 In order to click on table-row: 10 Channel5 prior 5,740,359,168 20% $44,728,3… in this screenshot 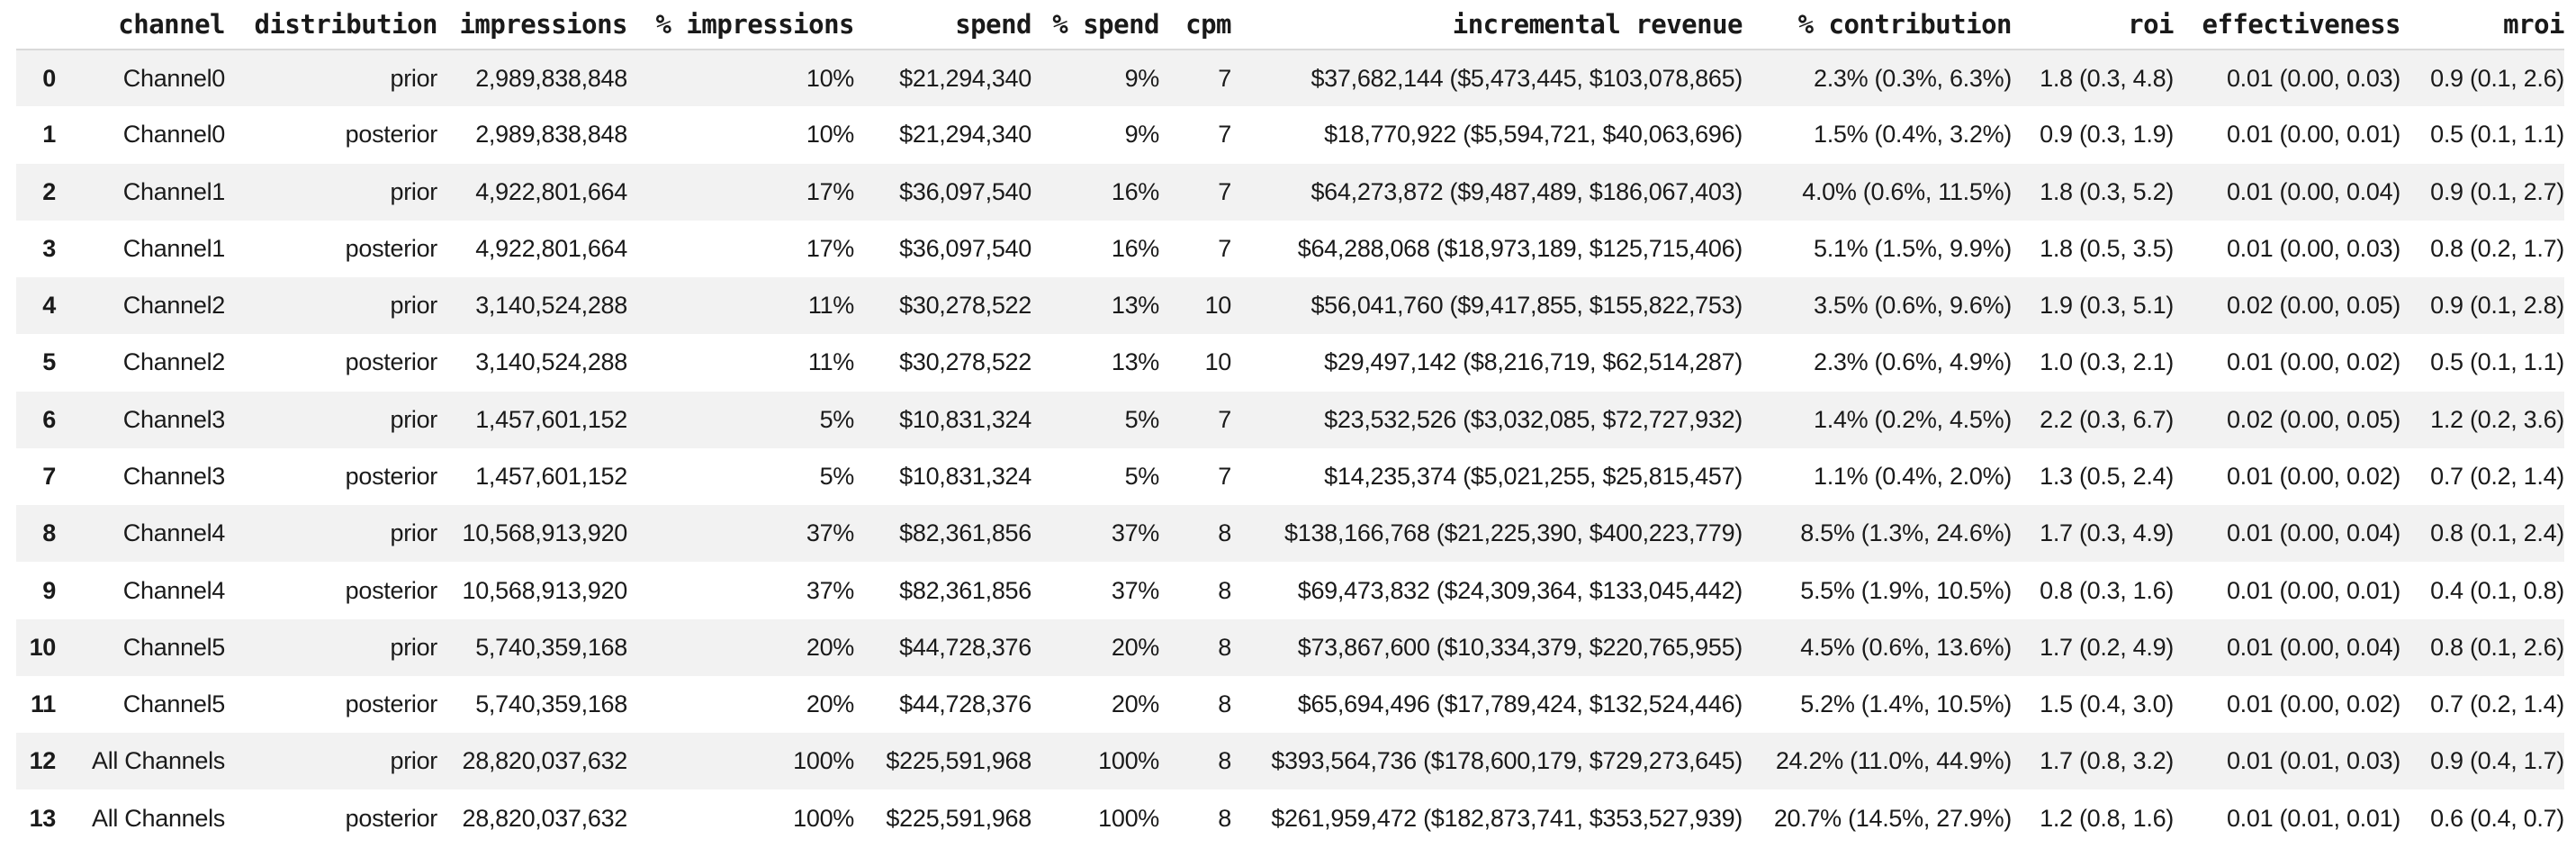, I will do `click(1290, 647)`.